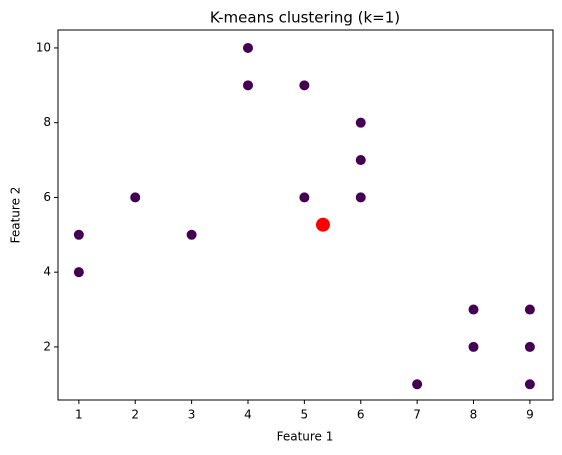 The height and width of the screenshot is (455, 562). Describe the element at coordinates (47, 197) in the screenshot. I see `y-tick-label: 6` at that location.